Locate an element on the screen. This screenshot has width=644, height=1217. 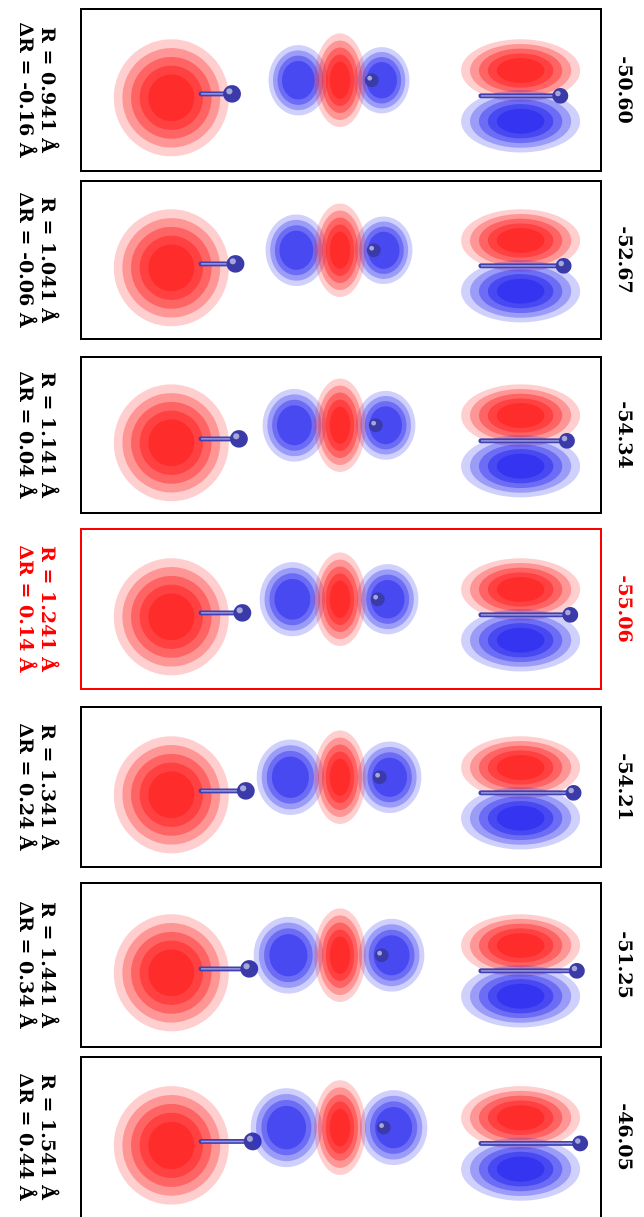
energy-column: -50.60 is located at coordinates (625, 90).